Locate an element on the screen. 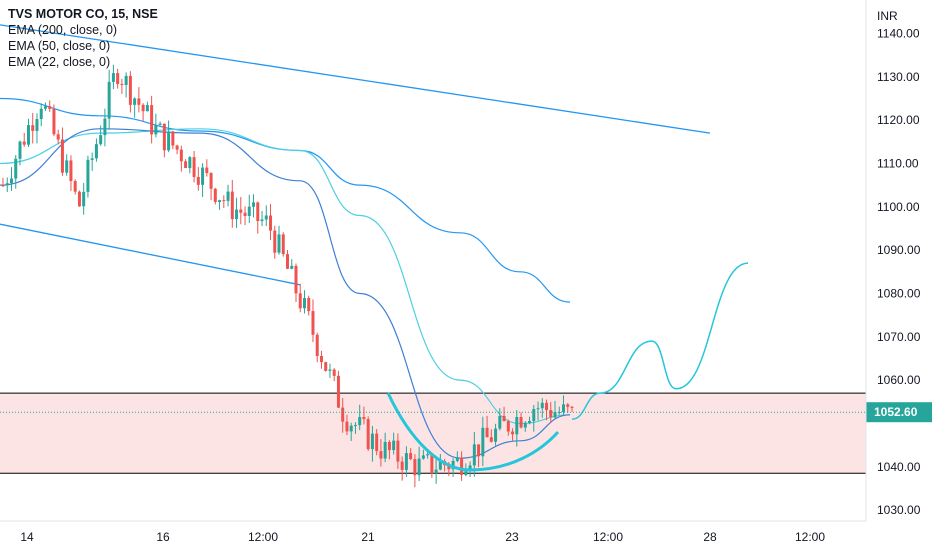 This screenshot has width=932, height=550. projection-path is located at coordinates (567, 367).